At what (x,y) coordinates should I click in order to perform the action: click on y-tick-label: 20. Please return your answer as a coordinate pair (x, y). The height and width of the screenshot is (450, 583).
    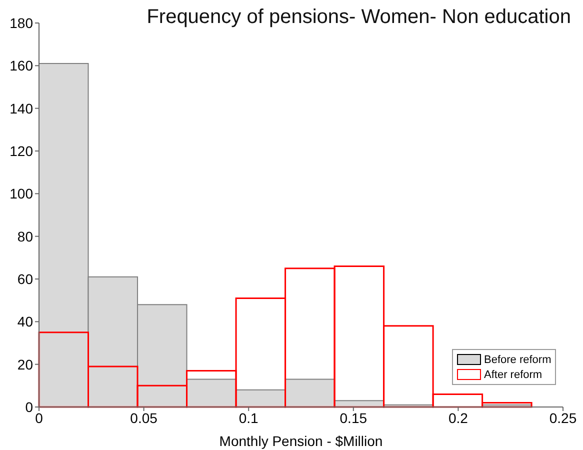
    Looking at the image, I should click on (25, 364).